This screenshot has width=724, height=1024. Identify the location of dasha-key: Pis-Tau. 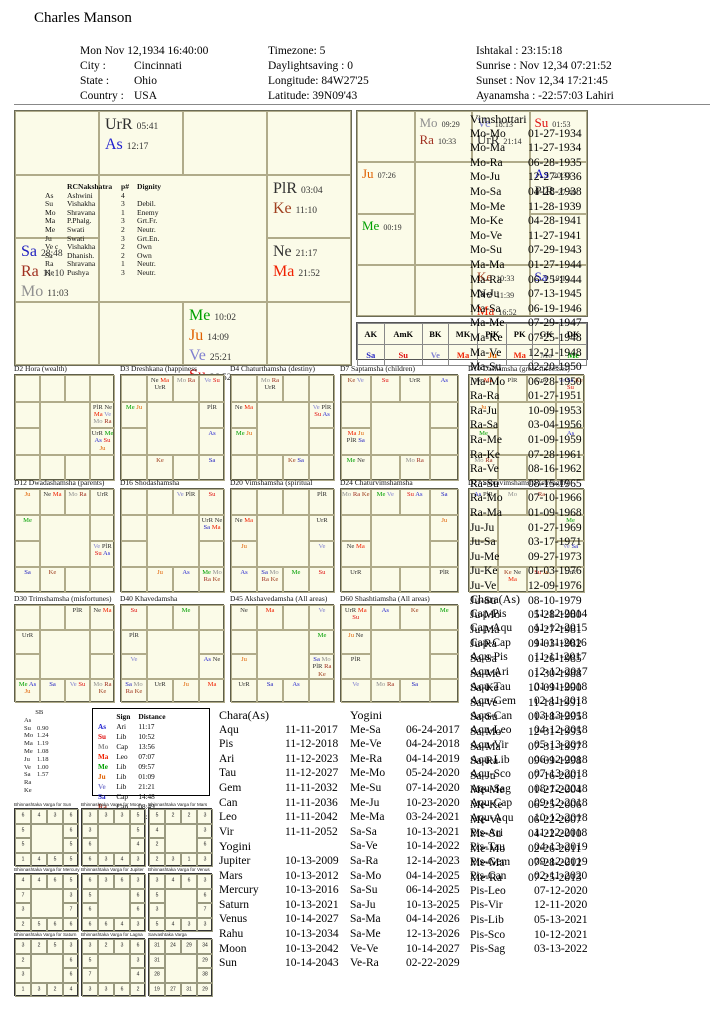
(487, 847).